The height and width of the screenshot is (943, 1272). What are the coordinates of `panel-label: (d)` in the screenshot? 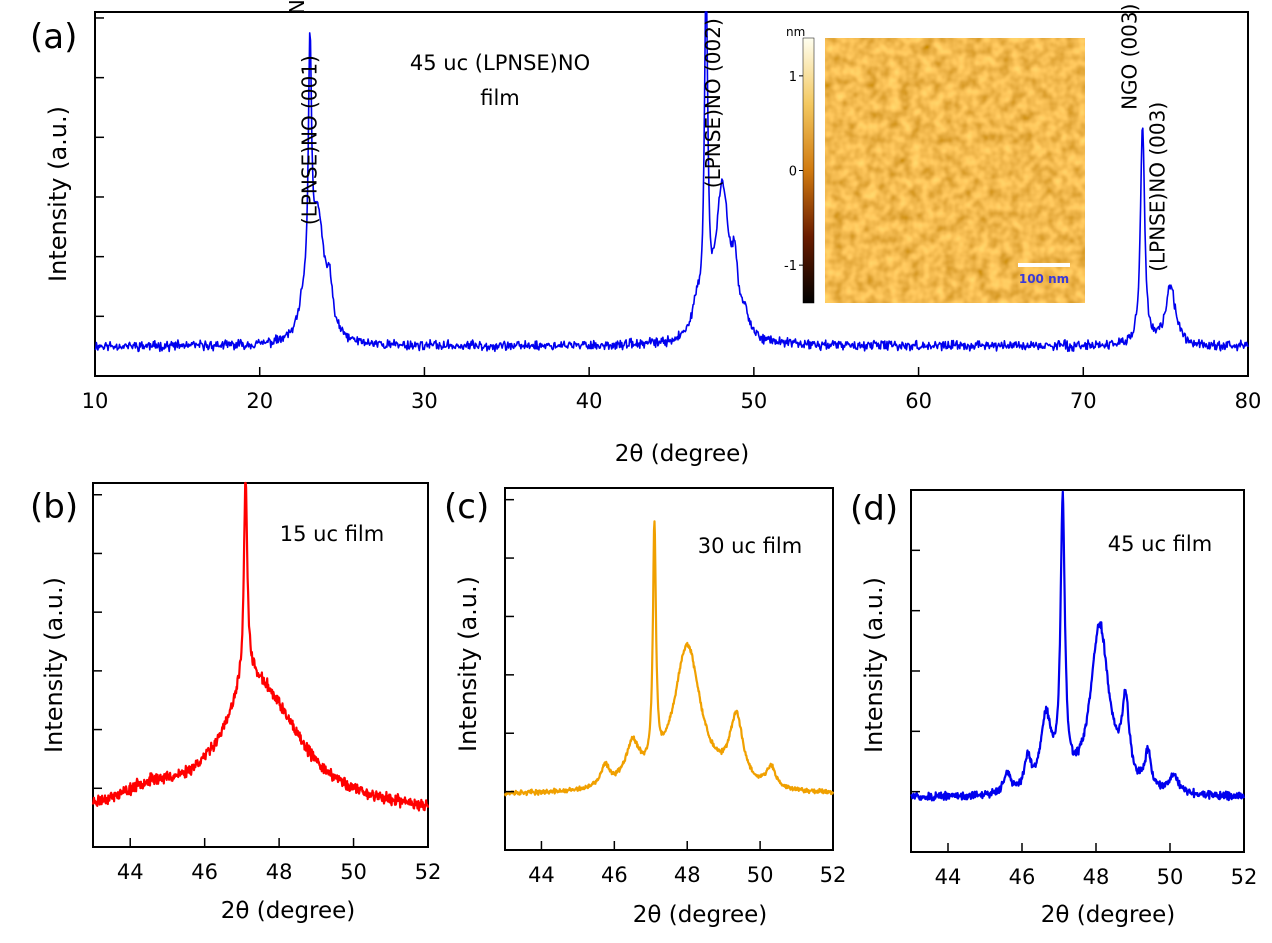 It's located at (874, 509).